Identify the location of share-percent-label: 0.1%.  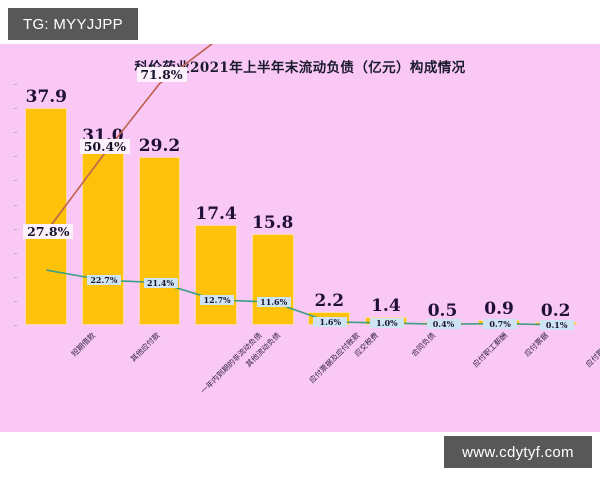
(556, 324).